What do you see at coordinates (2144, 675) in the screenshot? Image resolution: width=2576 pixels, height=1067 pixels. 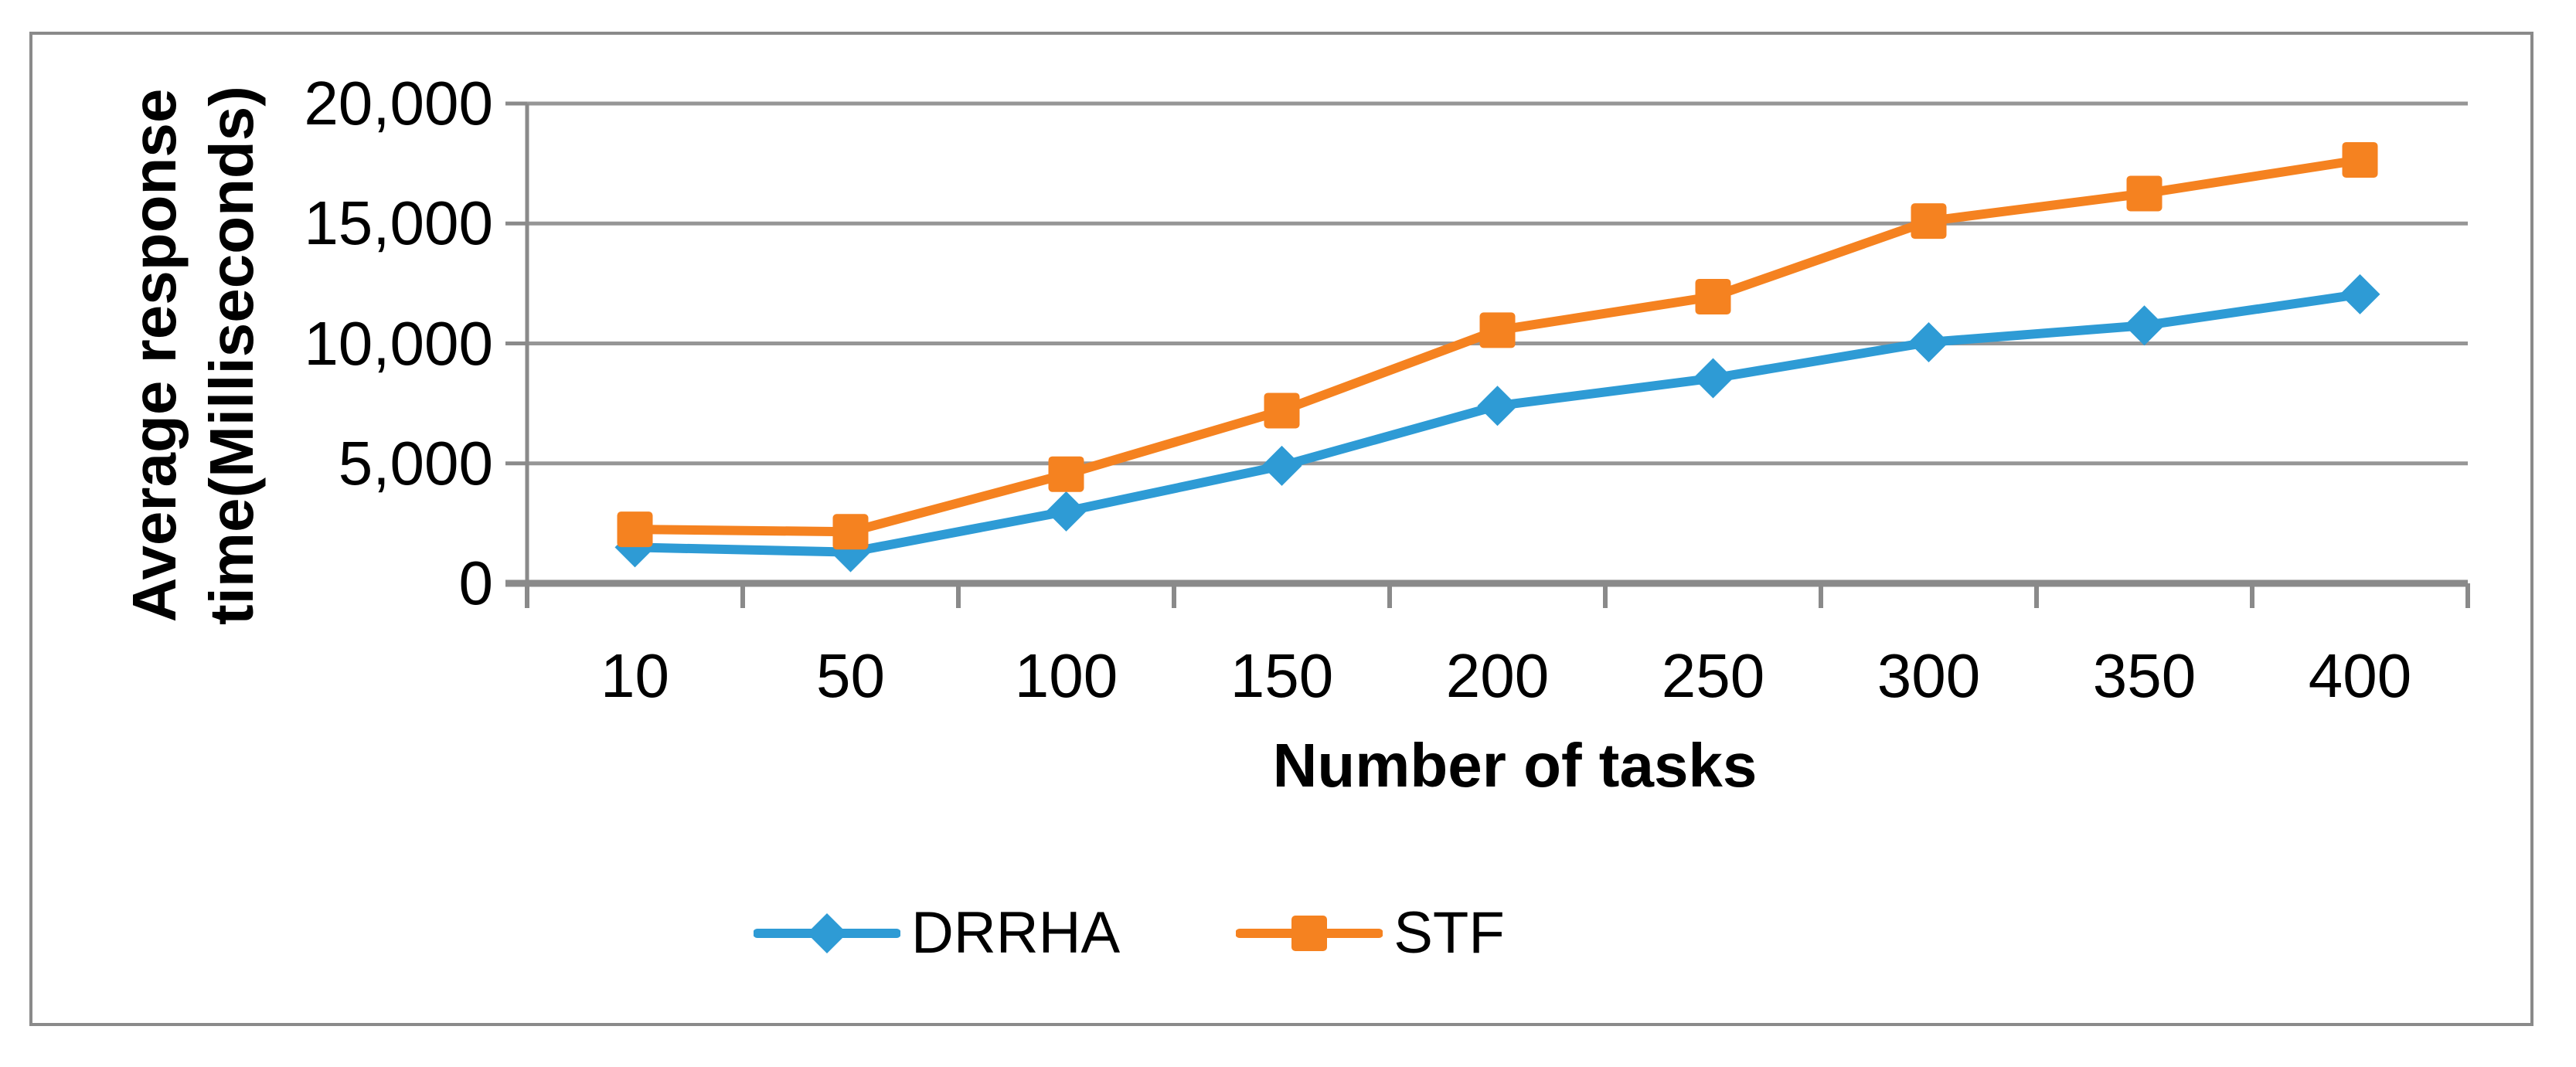 I see `x-tick-label: 350` at bounding box center [2144, 675].